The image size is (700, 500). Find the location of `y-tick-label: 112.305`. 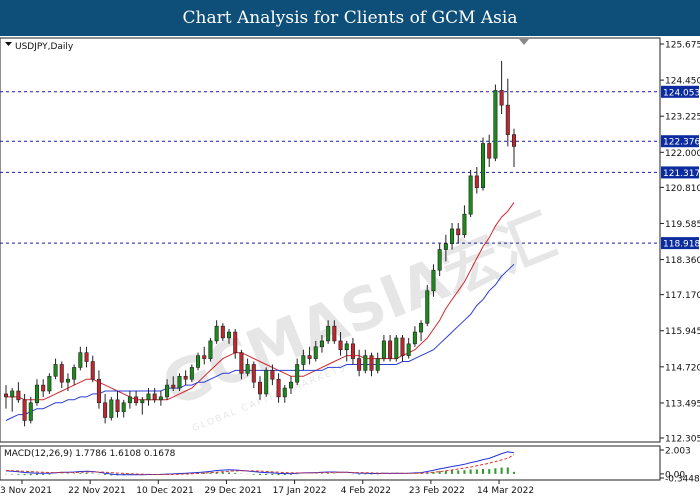

y-tick-label: 112.305 is located at coordinates (682, 440).